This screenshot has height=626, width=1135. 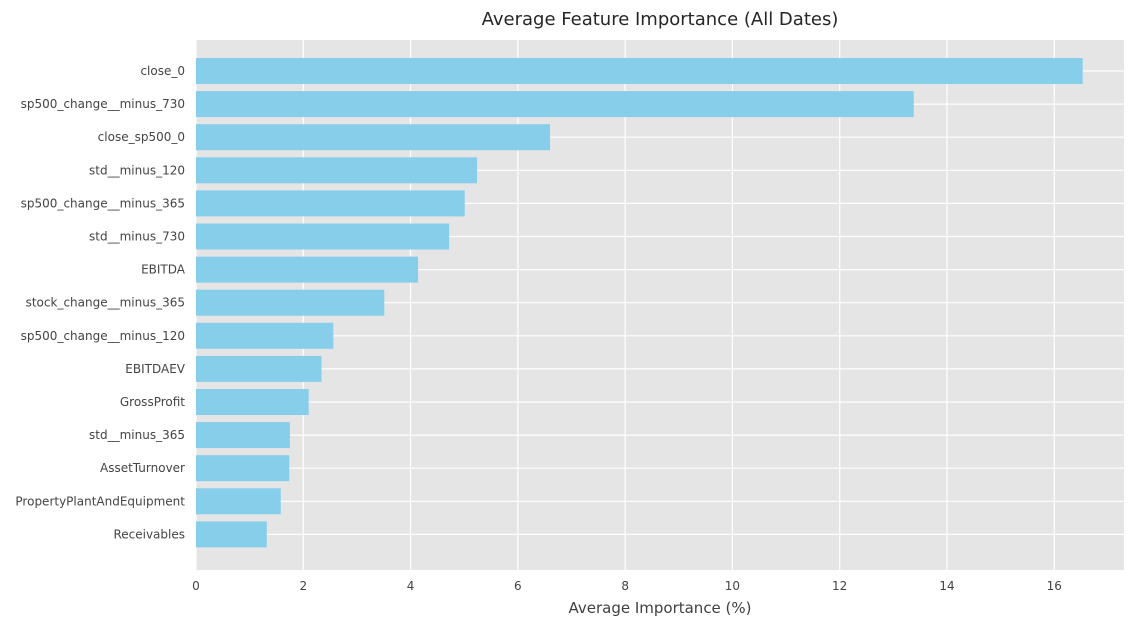 I want to click on y-tick-label: std__minus_120, so click(x=137, y=170).